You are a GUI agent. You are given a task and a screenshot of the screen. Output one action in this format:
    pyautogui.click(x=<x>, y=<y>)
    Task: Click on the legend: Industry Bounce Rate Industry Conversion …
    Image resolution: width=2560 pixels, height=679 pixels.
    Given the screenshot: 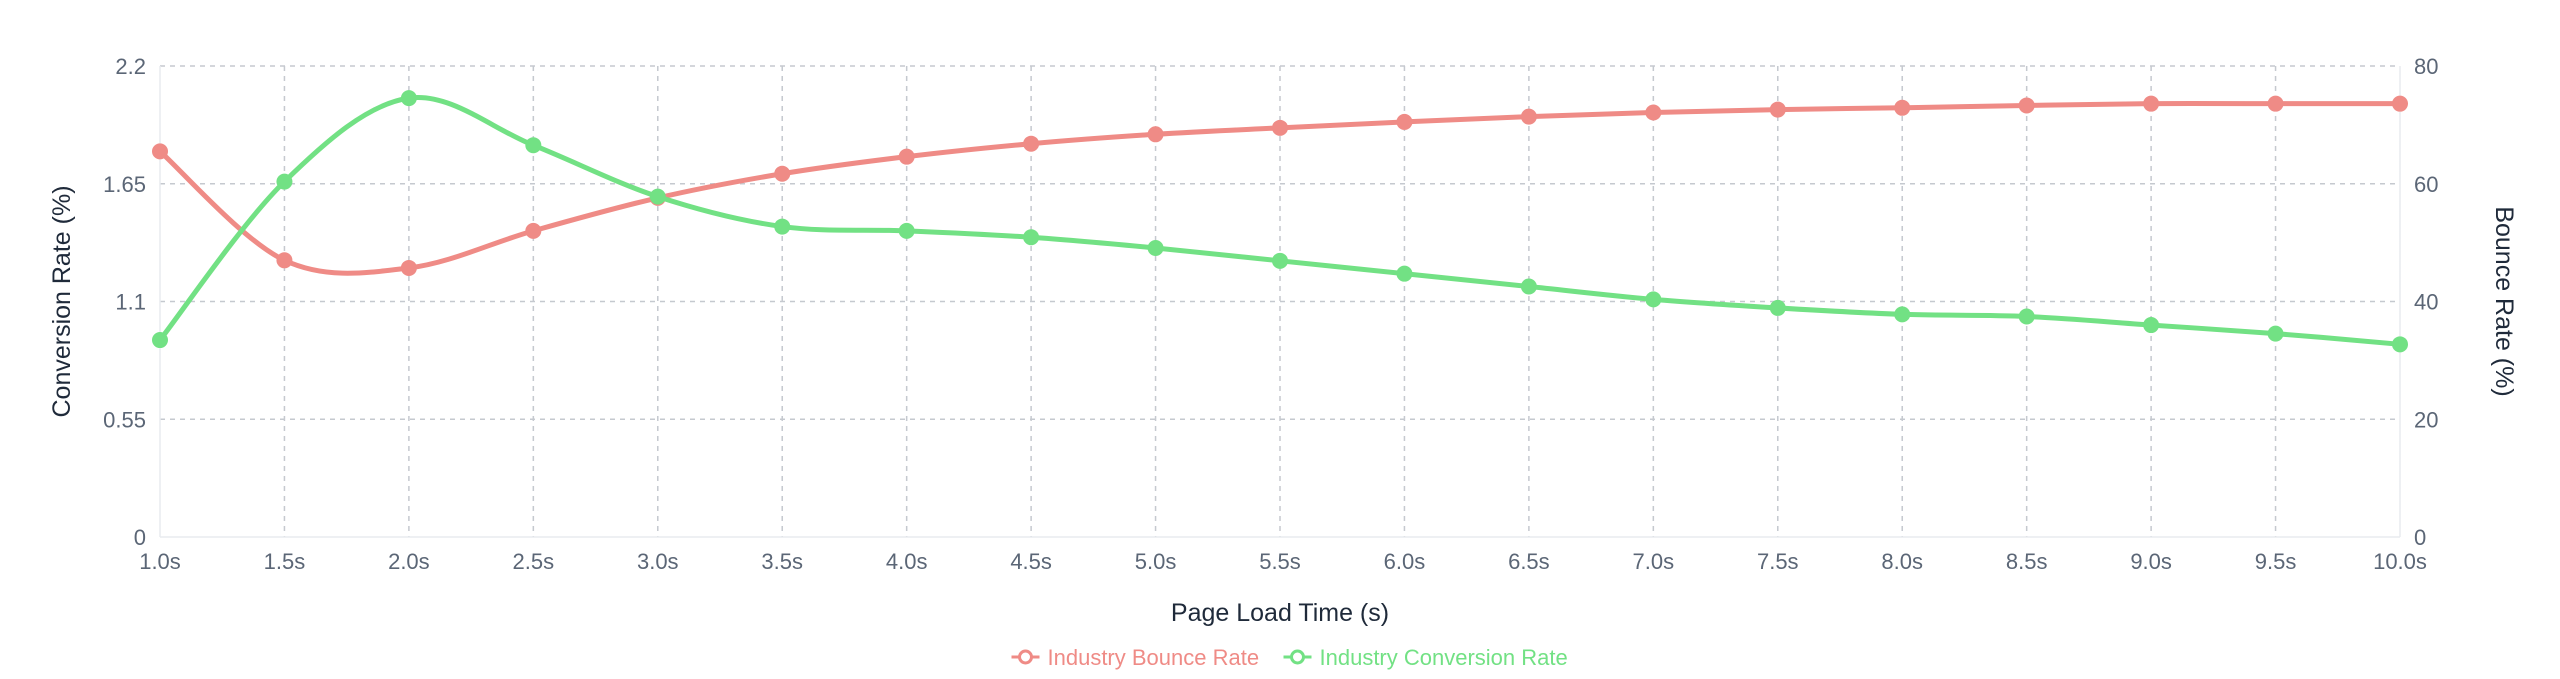 What is the action you would take?
    pyautogui.click(x=1289, y=657)
    